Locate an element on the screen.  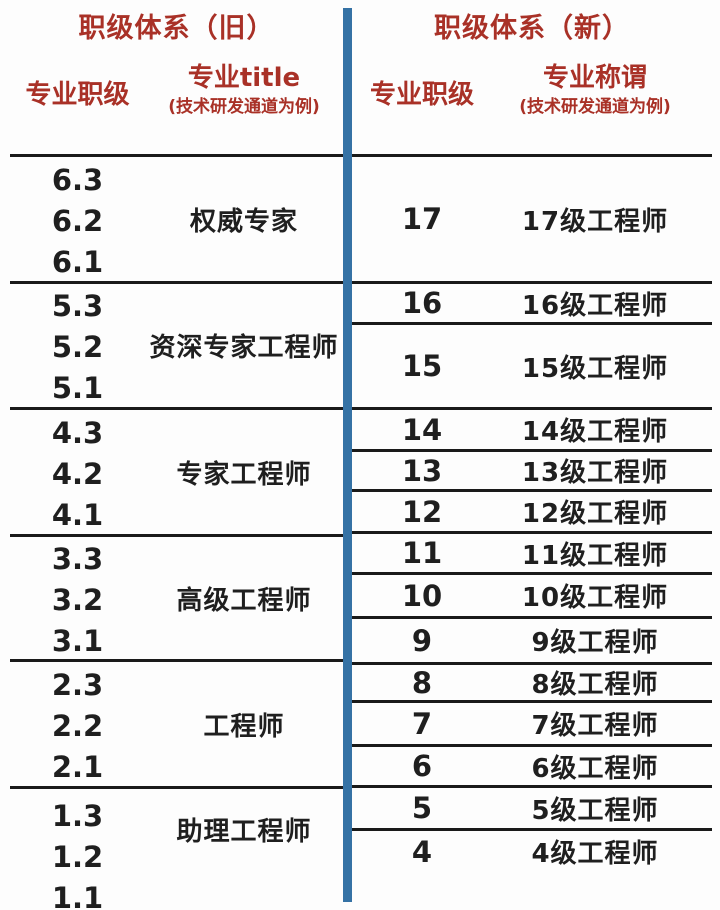
new-title-column-note: (技术研发通道为例) is located at coordinates (595, 107).